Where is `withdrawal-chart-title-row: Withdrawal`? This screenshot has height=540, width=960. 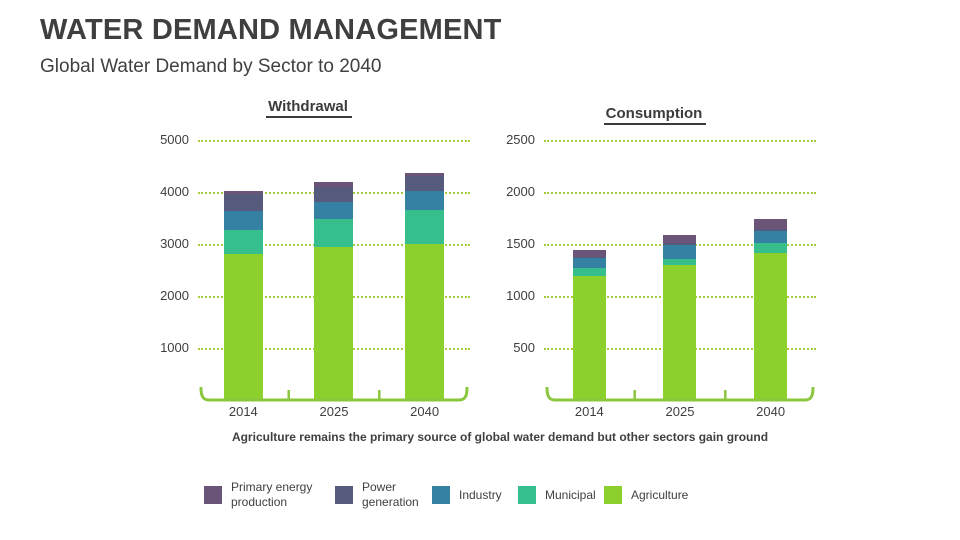
withdrawal-chart-title-row: Withdrawal is located at coordinates (309, 110).